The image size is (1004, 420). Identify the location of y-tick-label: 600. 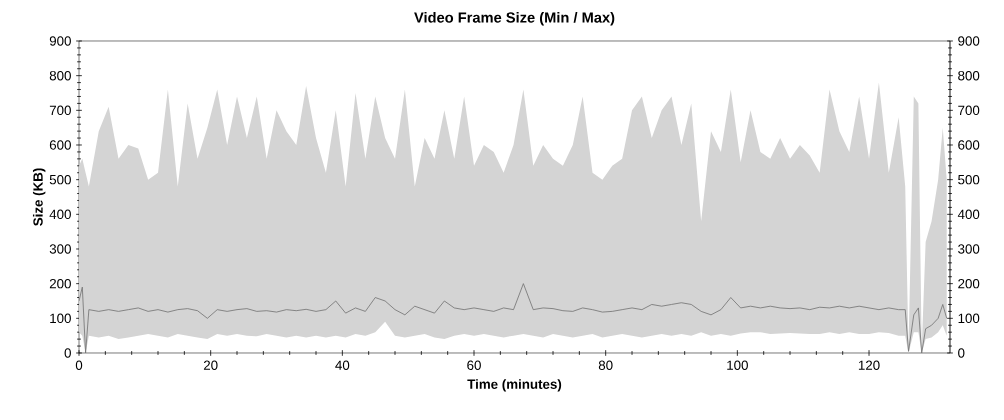
(60, 145).